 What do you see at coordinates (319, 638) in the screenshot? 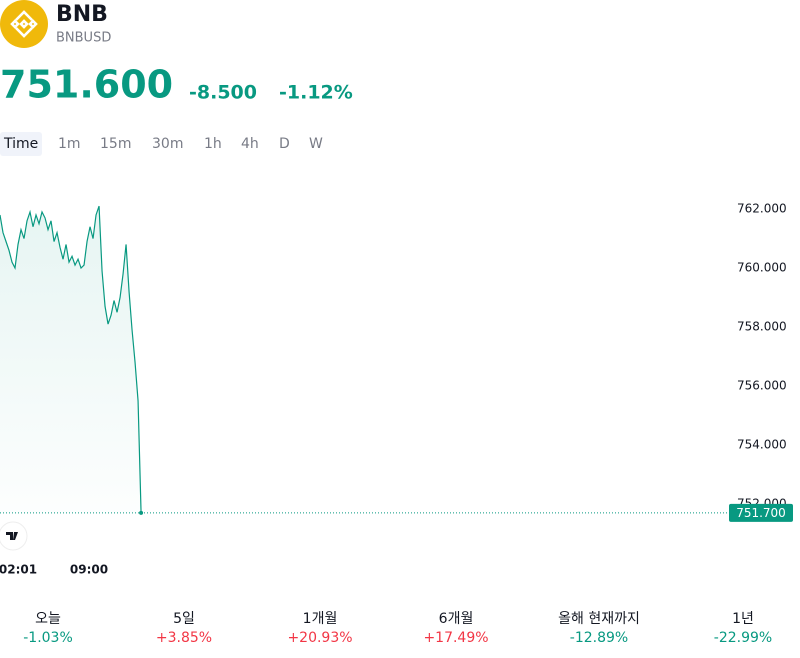
I see `period-change: +20.93%` at bounding box center [319, 638].